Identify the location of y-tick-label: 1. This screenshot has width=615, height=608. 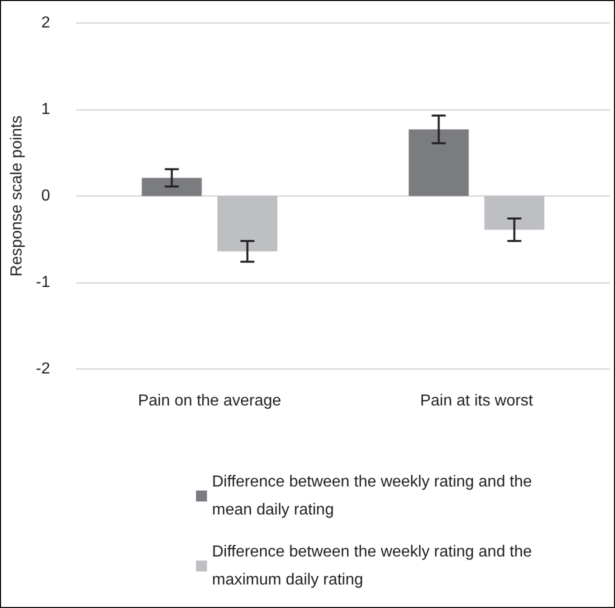
(45, 109).